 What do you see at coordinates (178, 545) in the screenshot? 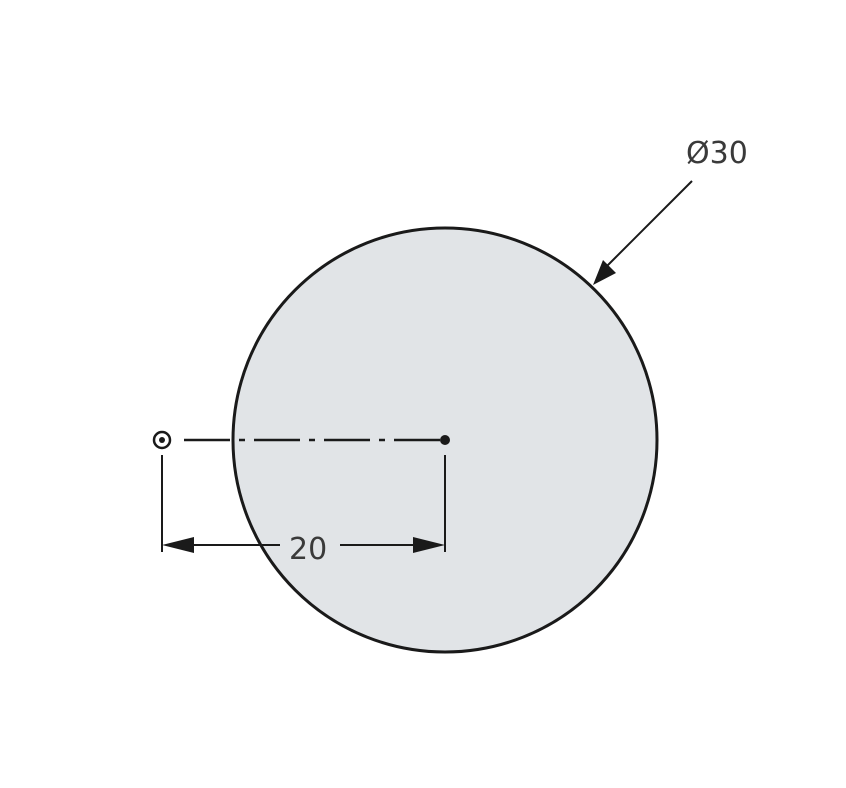
I see `dimension-arrow-left` at bounding box center [178, 545].